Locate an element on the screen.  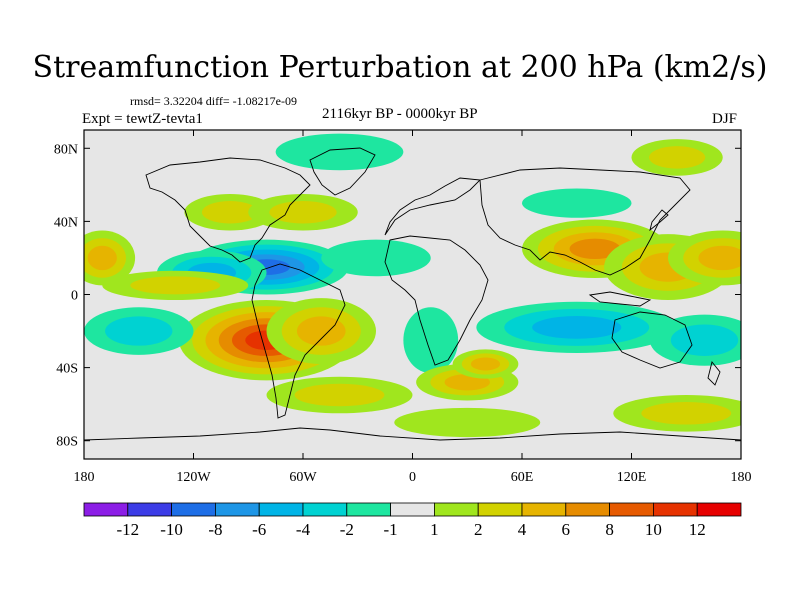
y-tick-label: 80N is located at coordinates (66, 149).